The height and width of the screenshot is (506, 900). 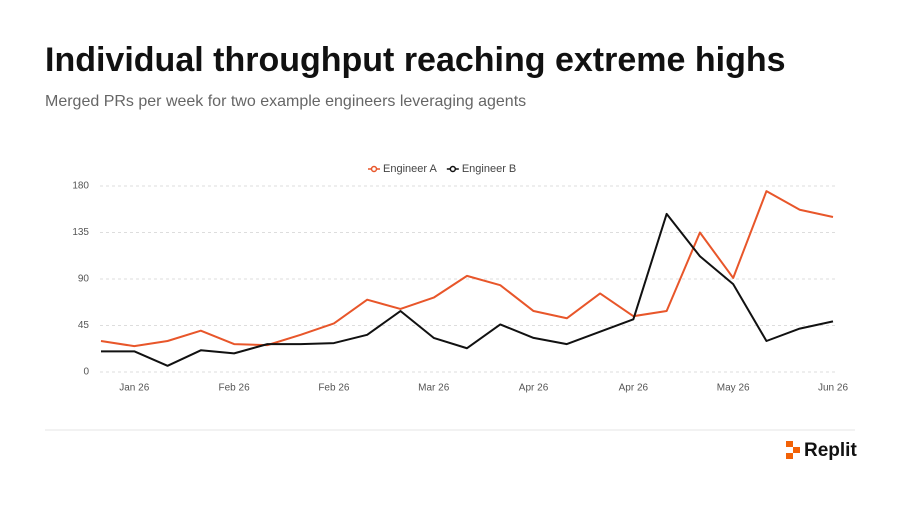 What do you see at coordinates (410, 169) in the screenshot?
I see `legend-label: Engineer A` at bounding box center [410, 169].